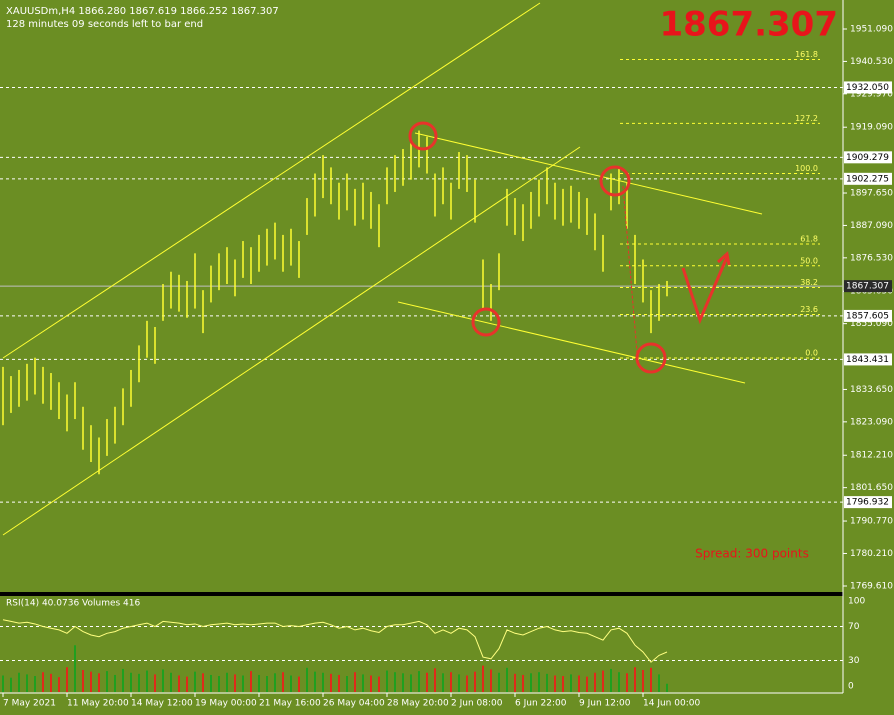 The image size is (894, 715). Describe the element at coordinates (854, 627) in the screenshot. I see `y-tick-label: 70` at that location.